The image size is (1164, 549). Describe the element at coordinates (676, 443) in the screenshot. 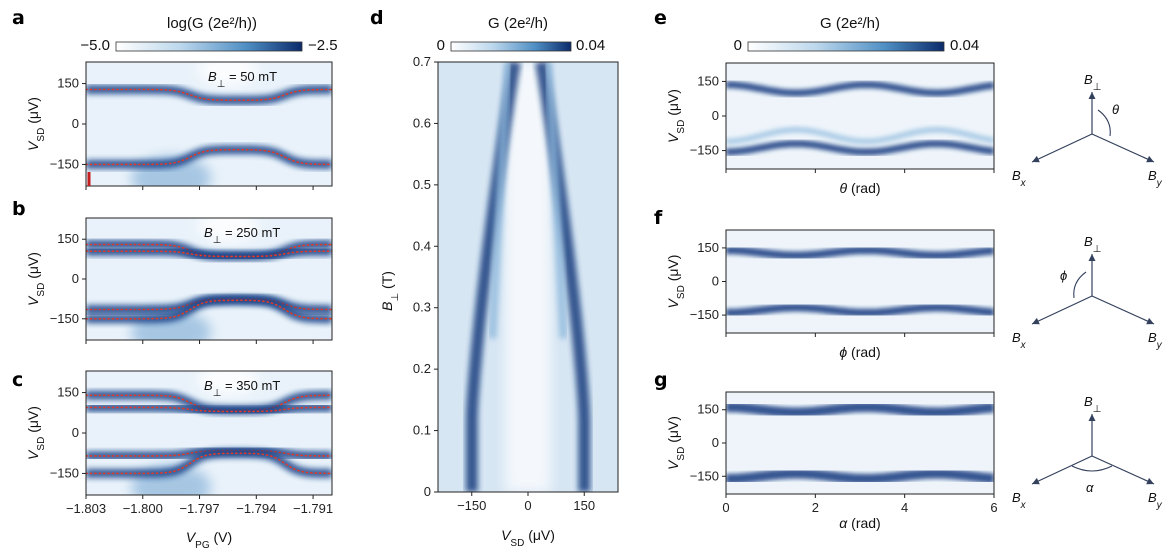

I see `heatmap-g-ylabel: VSD (μV)` at that location.